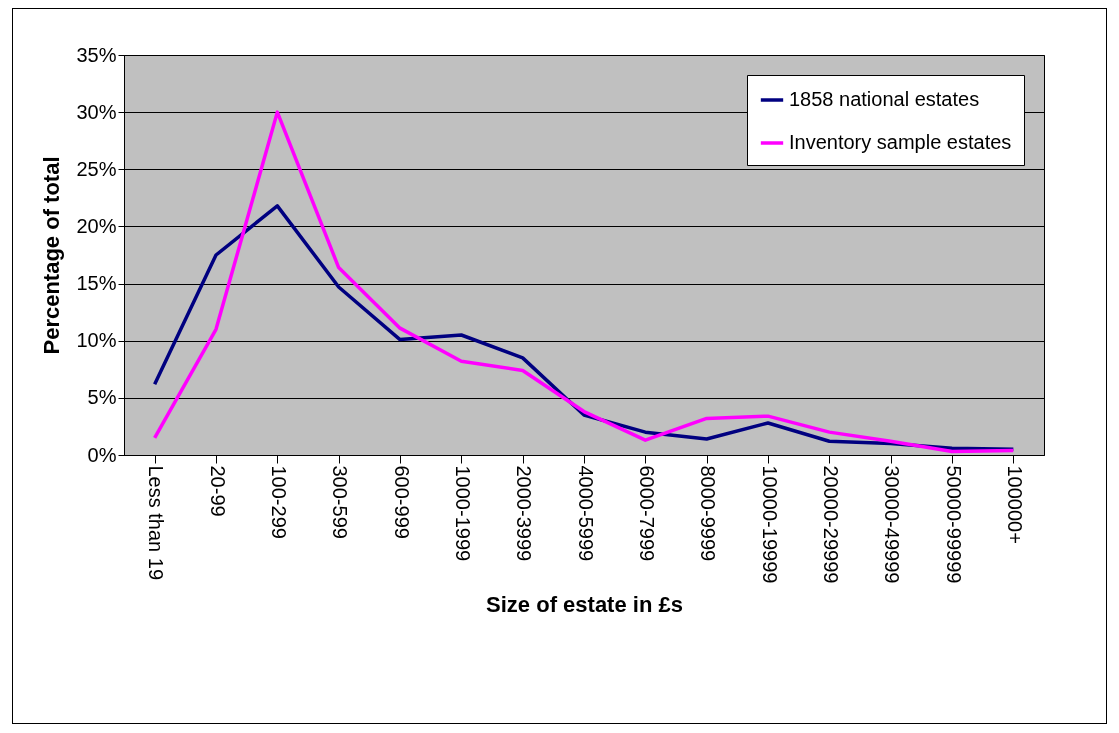 The height and width of the screenshot is (733, 1119). What do you see at coordinates (524, 513) in the screenshot?
I see `x-tick-label: 2000-3999` at bounding box center [524, 513].